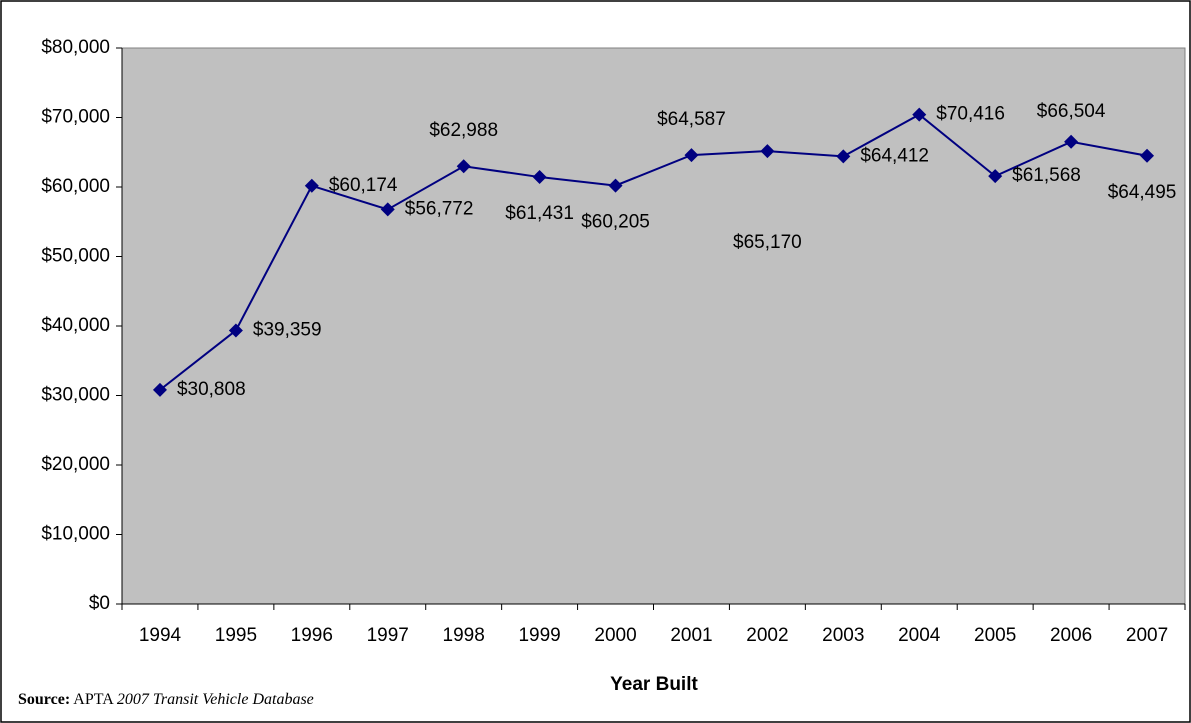  What do you see at coordinates (363, 185) in the screenshot?
I see `data-label: $60,174` at bounding box center [363, 185].